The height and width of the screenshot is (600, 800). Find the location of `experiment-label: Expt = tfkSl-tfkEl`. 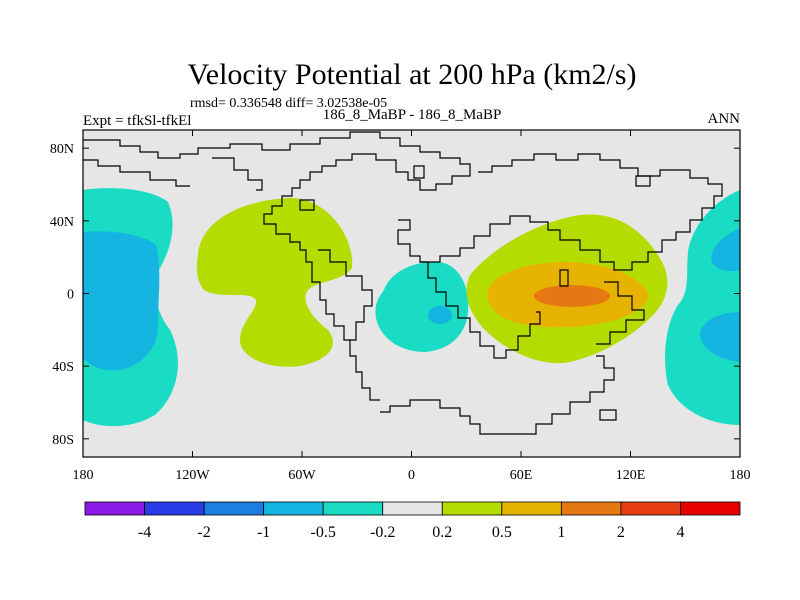

experiment-label: Expt = tfkSl-tfkEl is located at coordinates (137, 121).